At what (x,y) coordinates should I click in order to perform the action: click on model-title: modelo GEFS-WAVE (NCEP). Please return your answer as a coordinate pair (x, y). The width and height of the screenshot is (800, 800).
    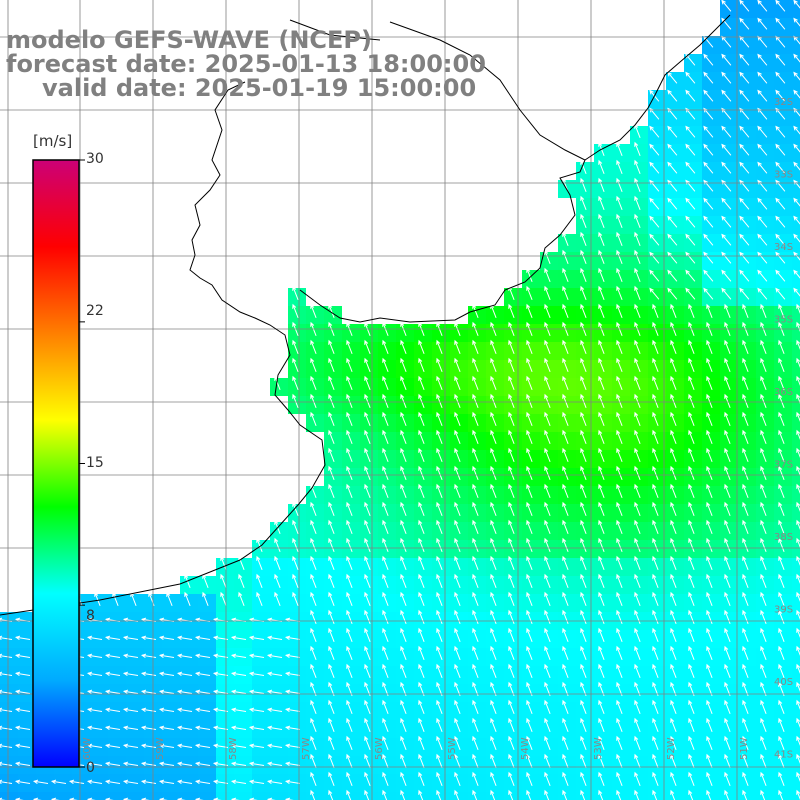
    Looking at the image, I should click on (189, 40).